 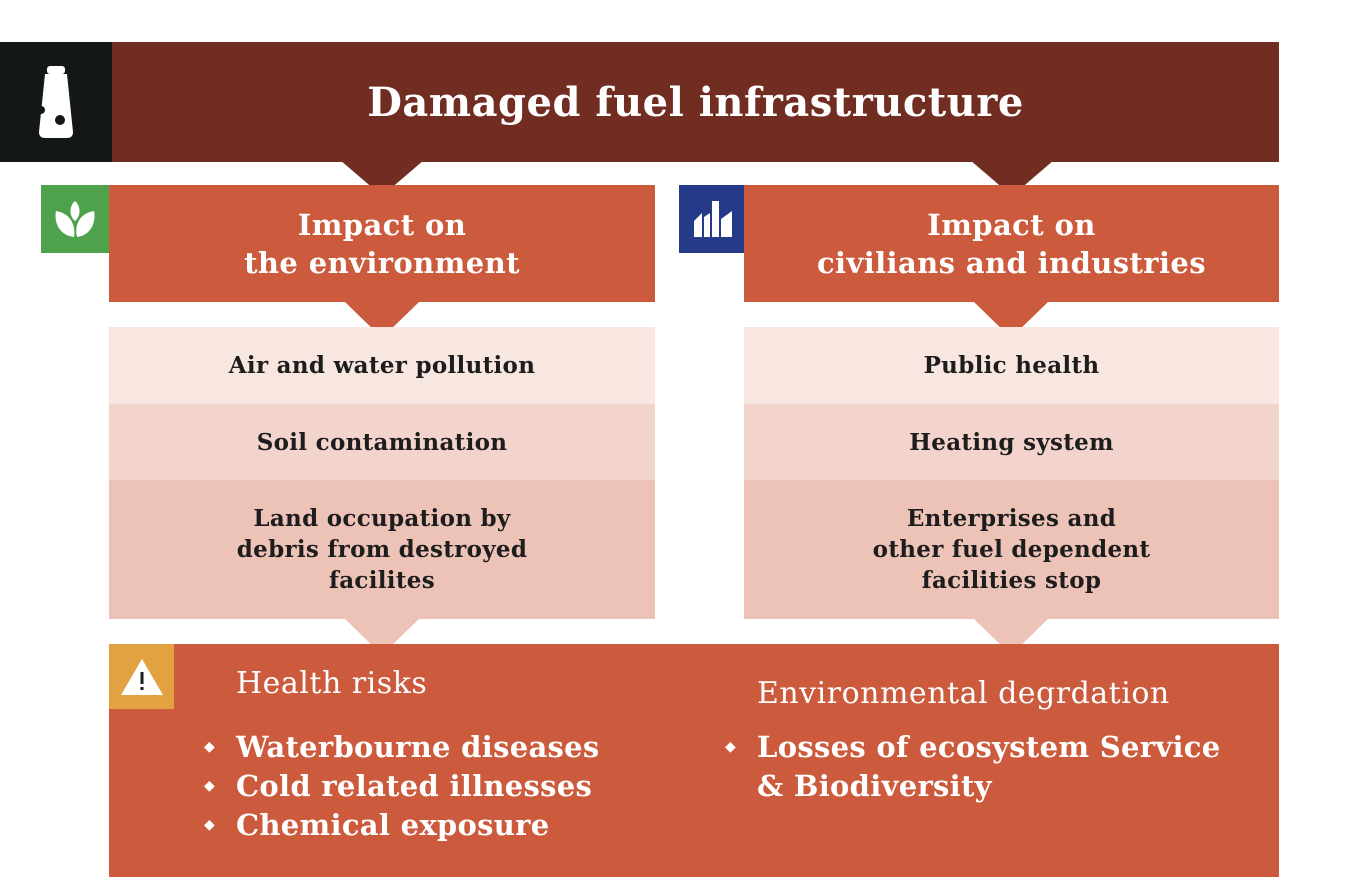 I want to click on civilians-heading: Impact on civilians and industries, so click(x=1011, y=243).